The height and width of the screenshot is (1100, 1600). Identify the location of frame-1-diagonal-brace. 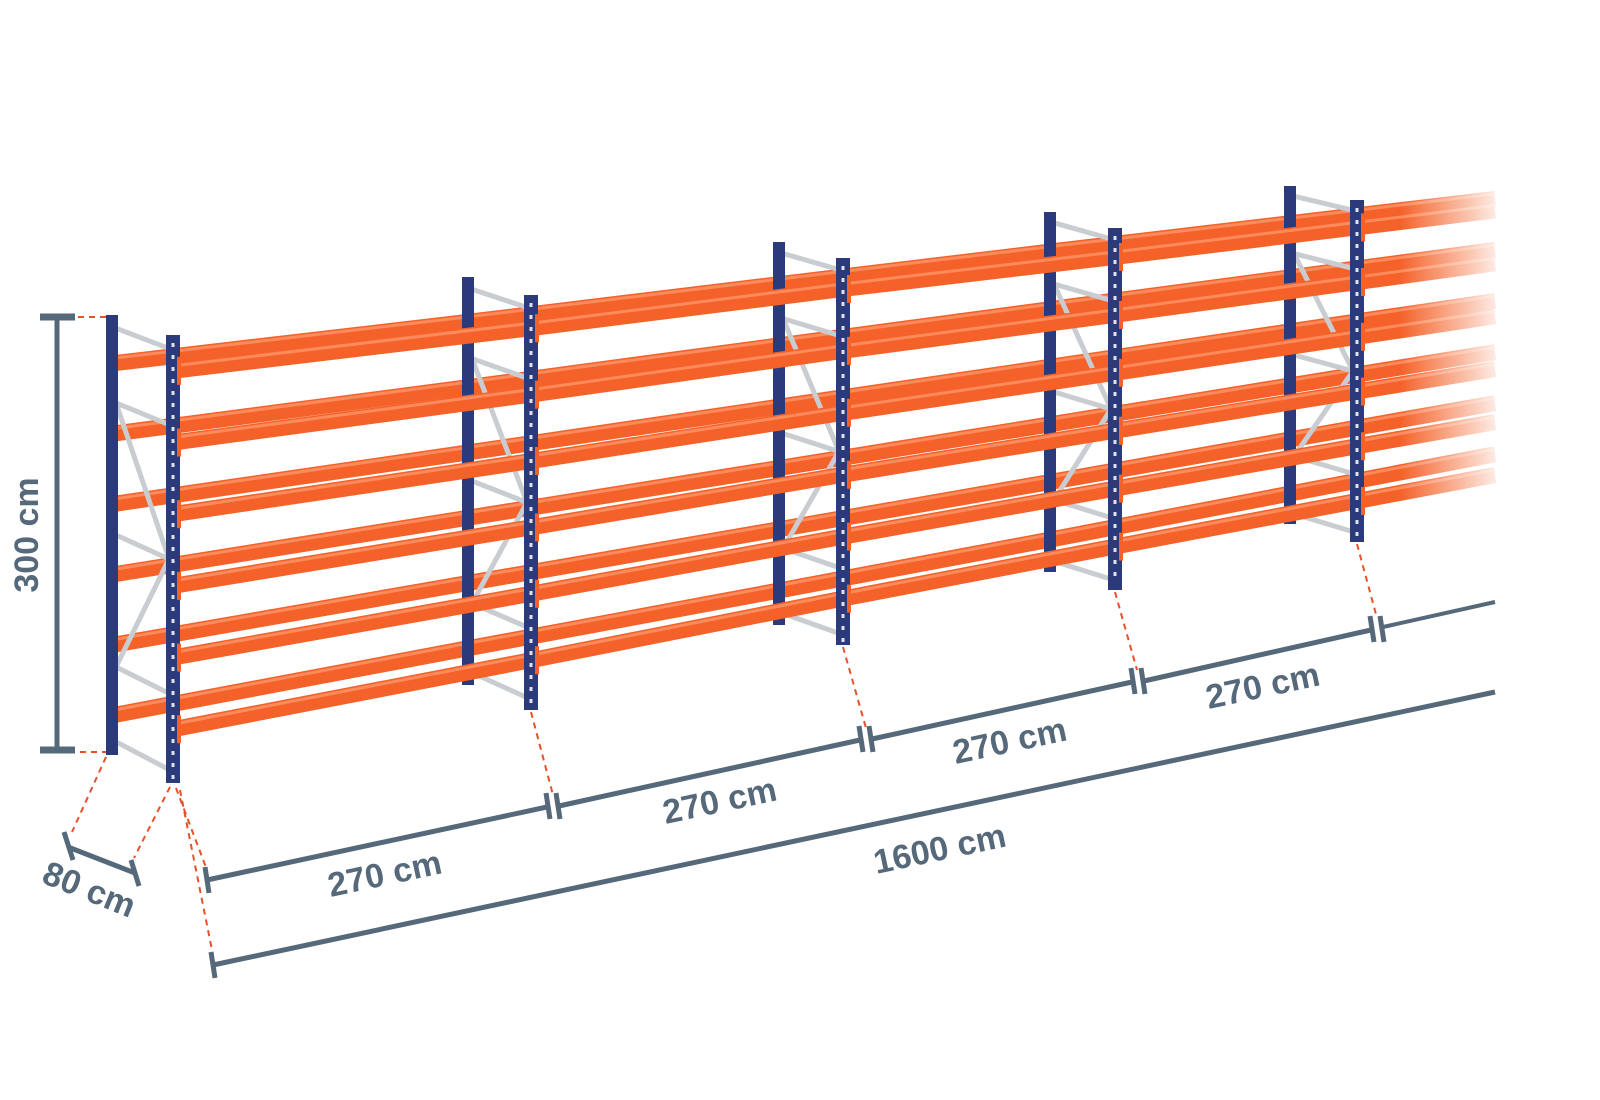
(142, 481).